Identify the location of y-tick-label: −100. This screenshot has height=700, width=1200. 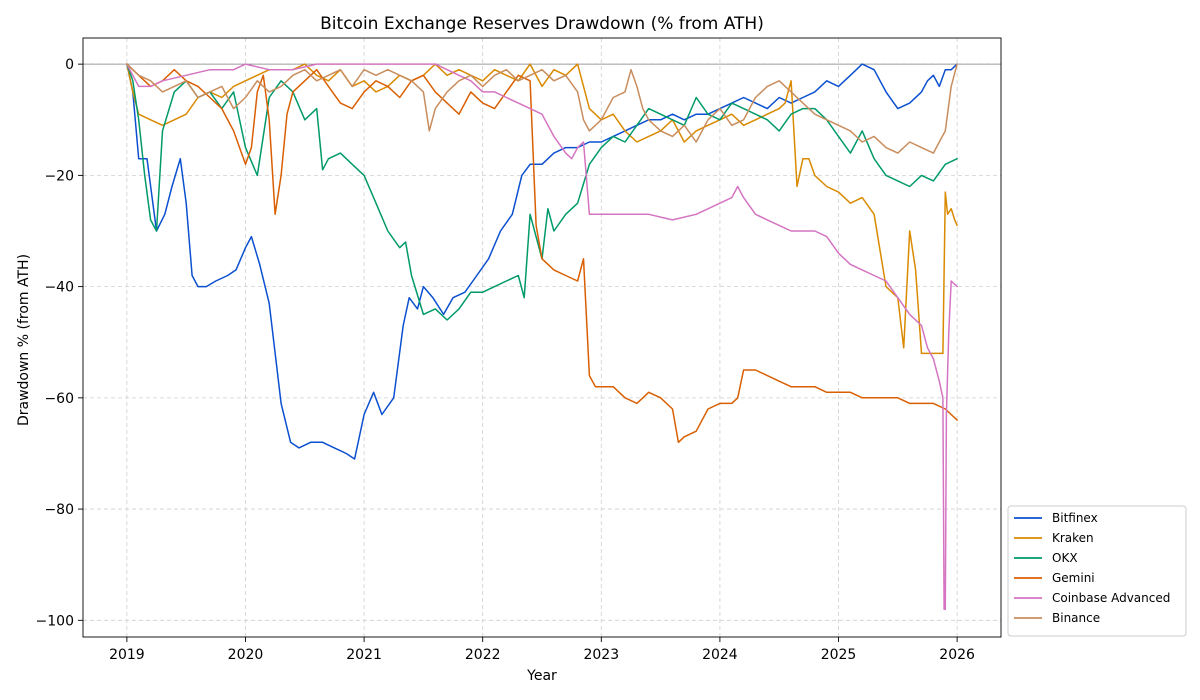
(55, 621).